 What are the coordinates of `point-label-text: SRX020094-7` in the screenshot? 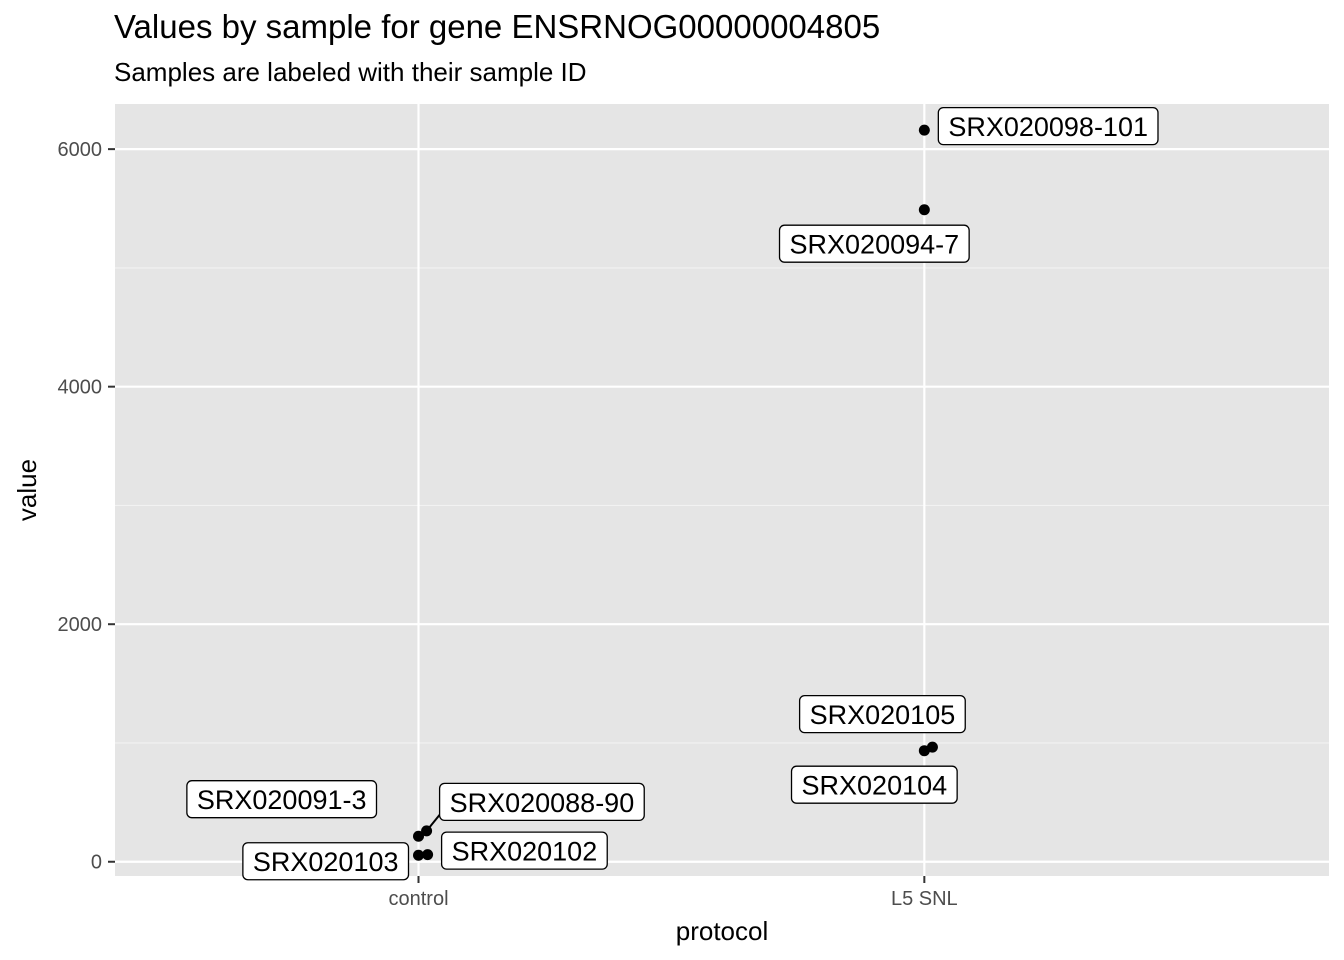 It's located at (875, 245).